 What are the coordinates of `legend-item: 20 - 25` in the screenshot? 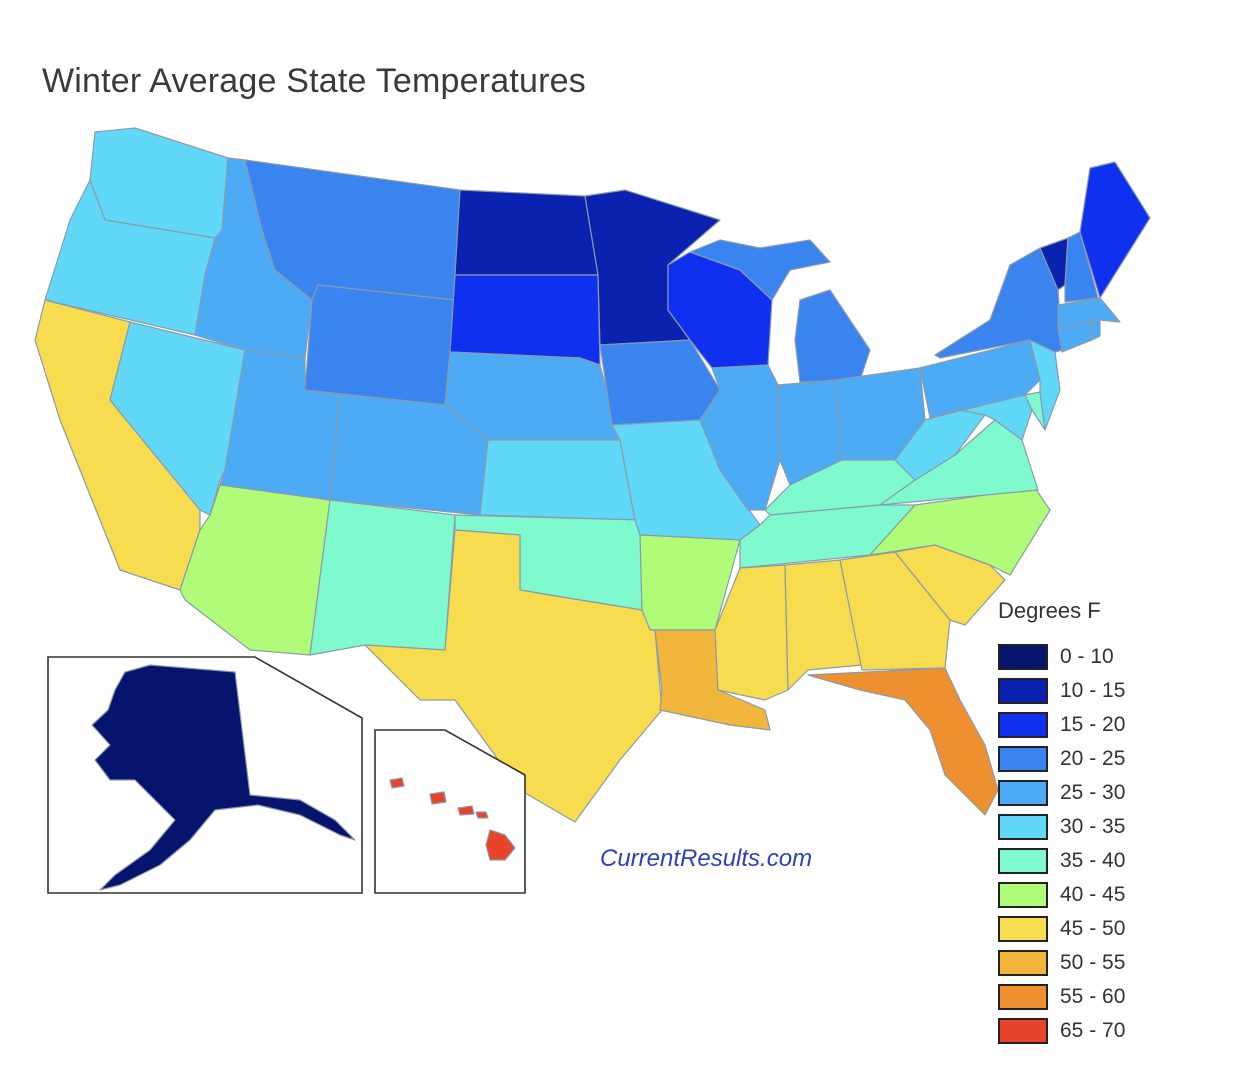 It's located at (1098, 759).